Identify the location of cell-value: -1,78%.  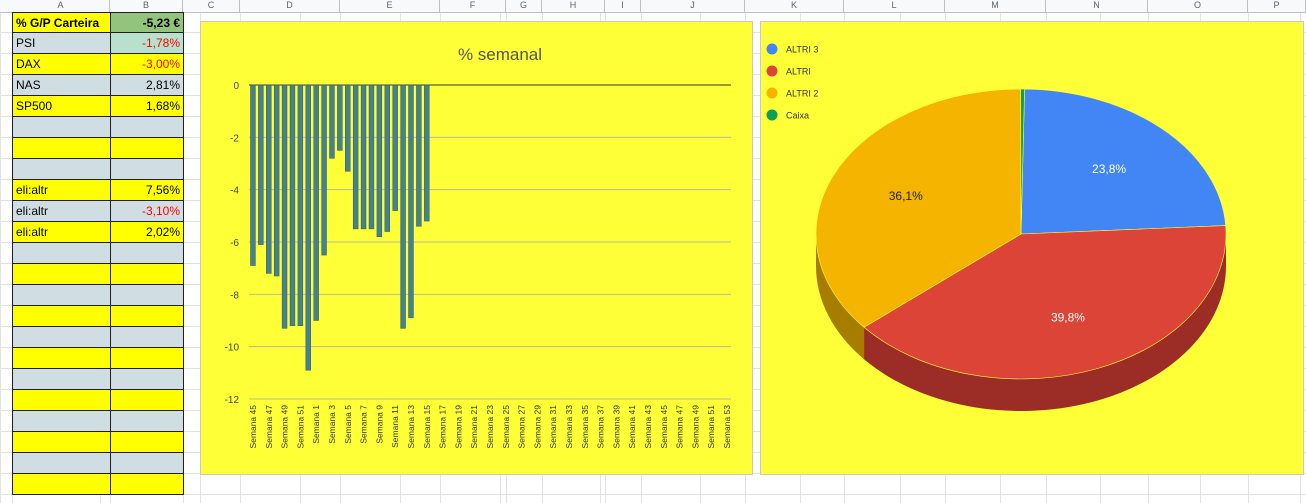
(147, 43).